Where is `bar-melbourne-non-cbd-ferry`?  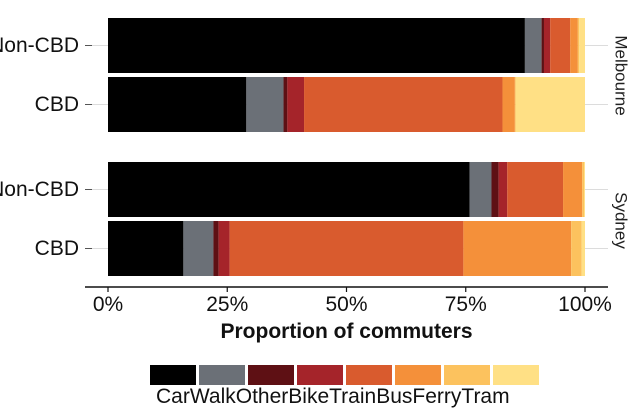 bar-melbourne-non-cbd-ferry is located at coordinates (578, 45).